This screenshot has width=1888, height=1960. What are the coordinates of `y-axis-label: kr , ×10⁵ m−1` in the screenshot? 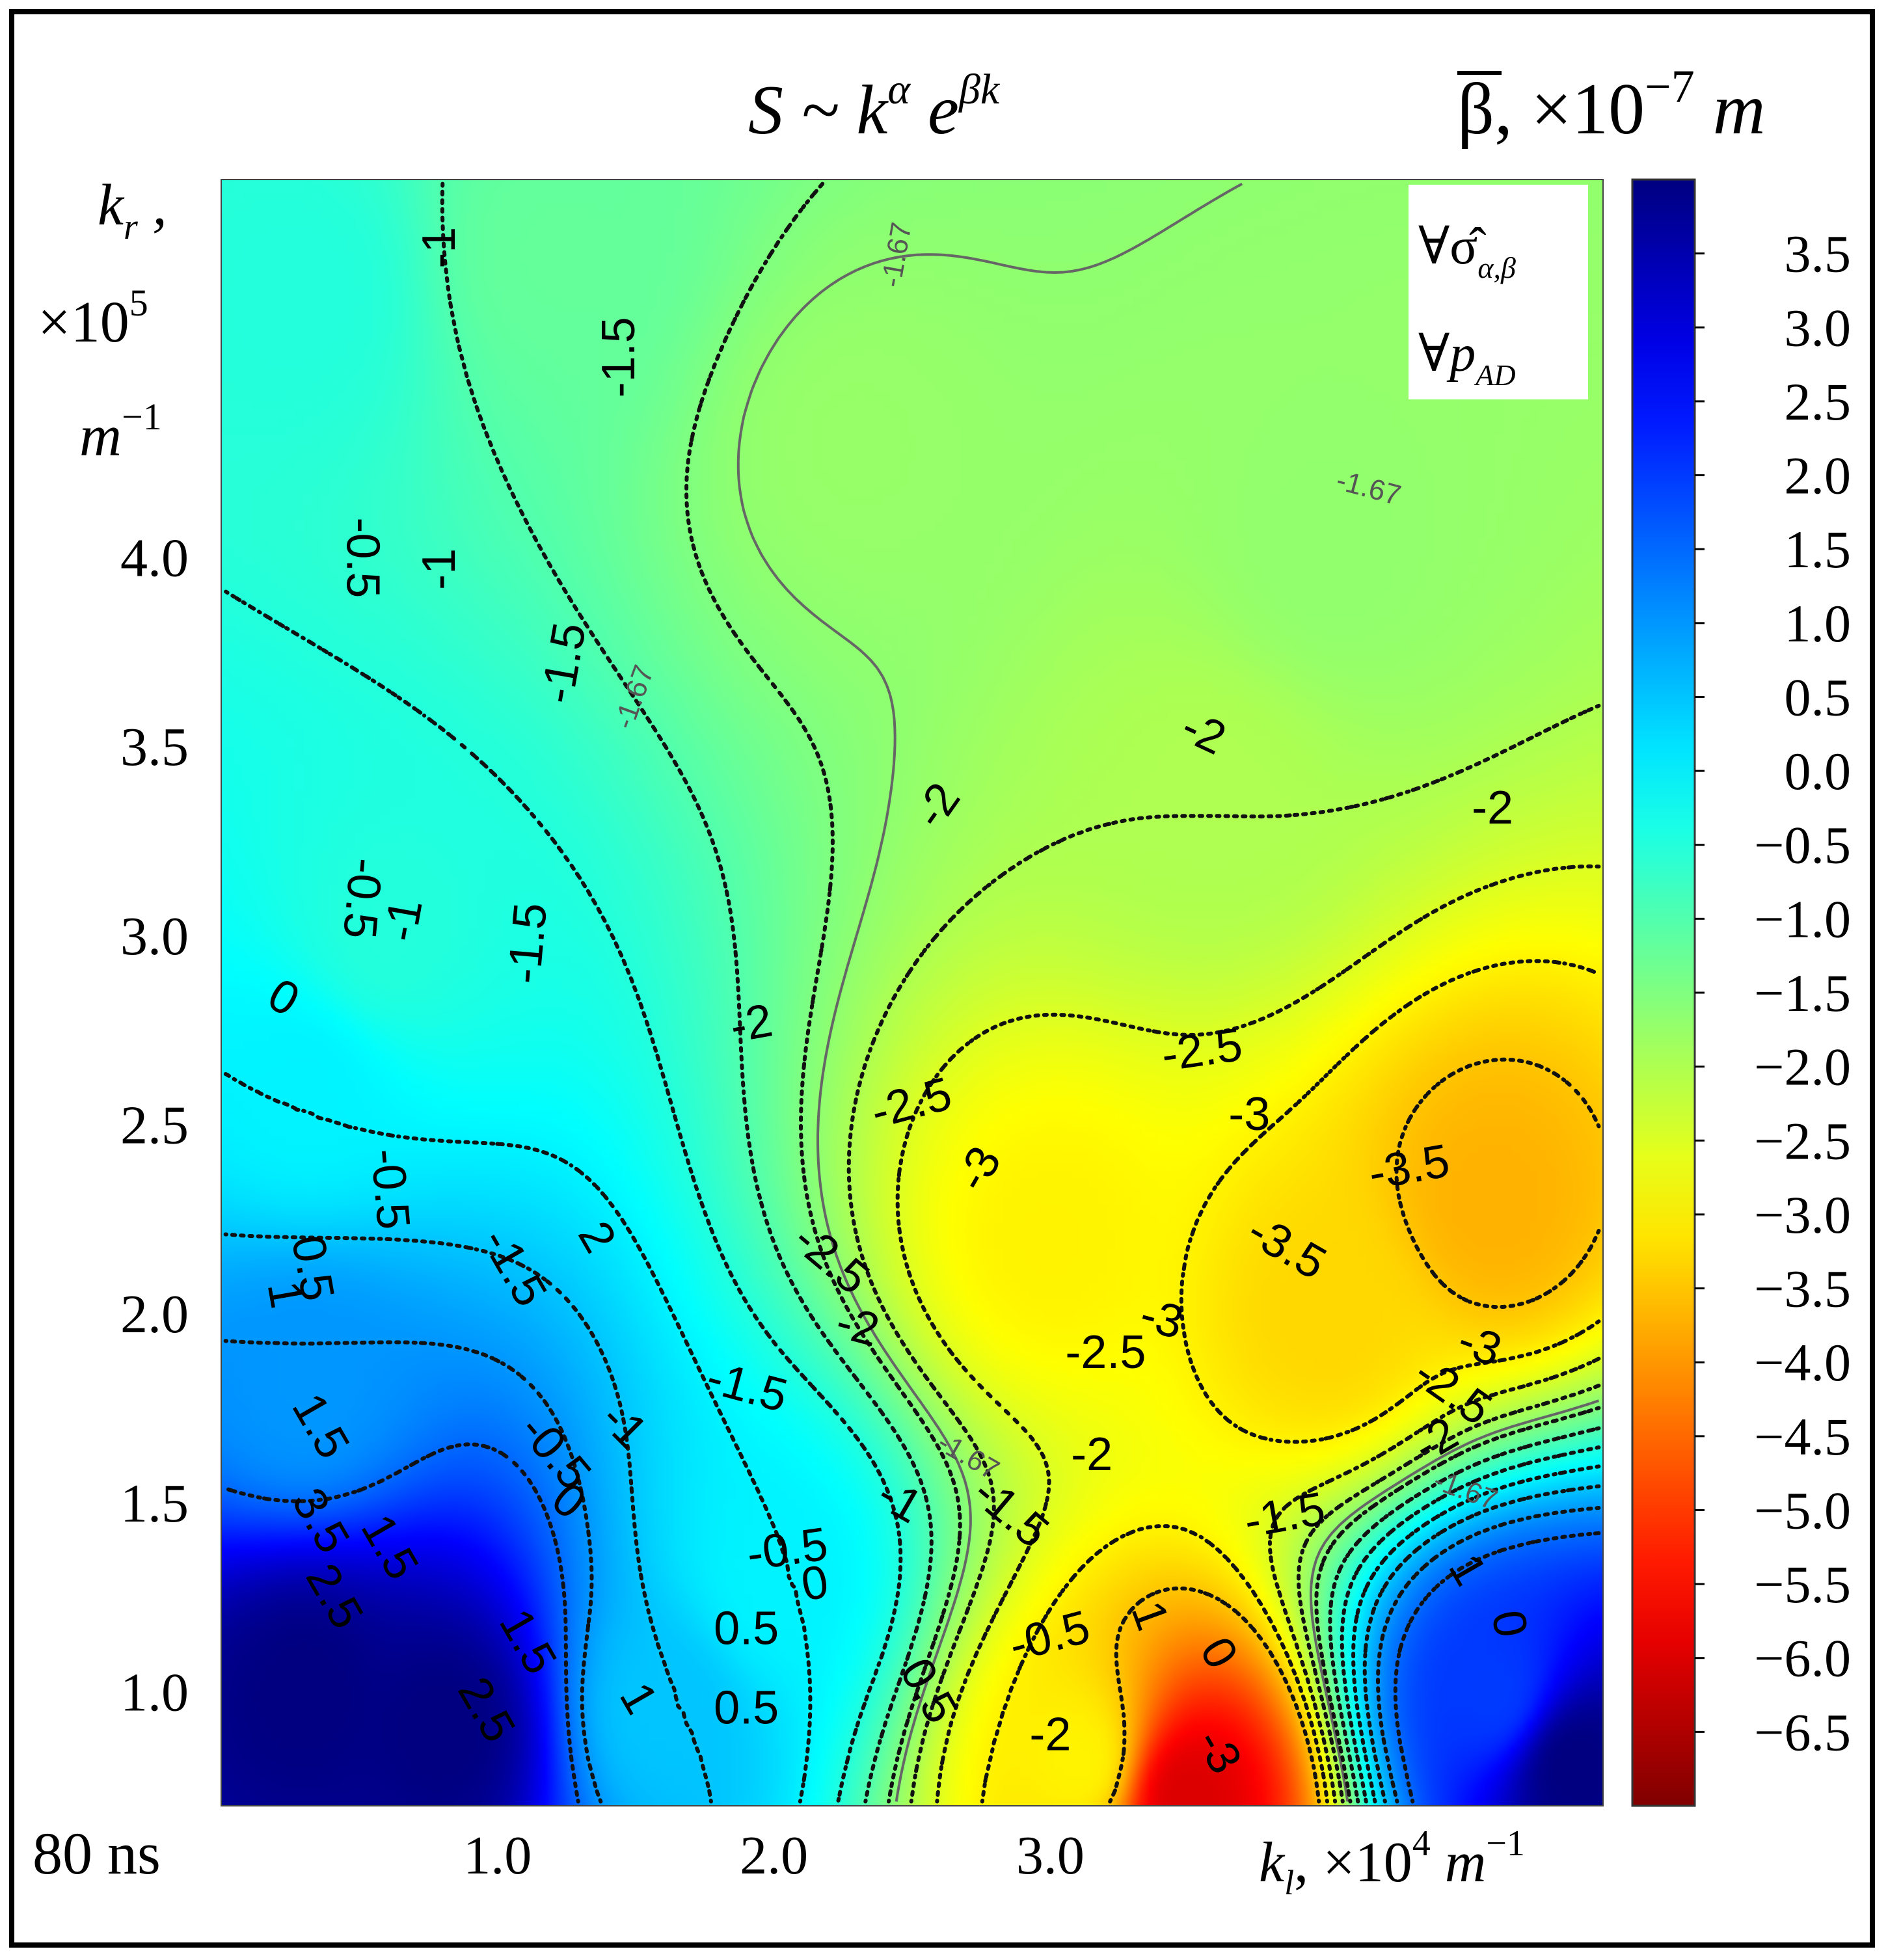 It's located at (103, 321).